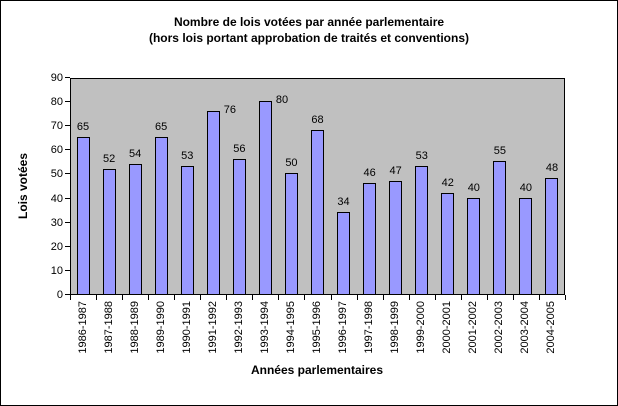  I want to click on bar-value-label: 47, so click(395, 170).